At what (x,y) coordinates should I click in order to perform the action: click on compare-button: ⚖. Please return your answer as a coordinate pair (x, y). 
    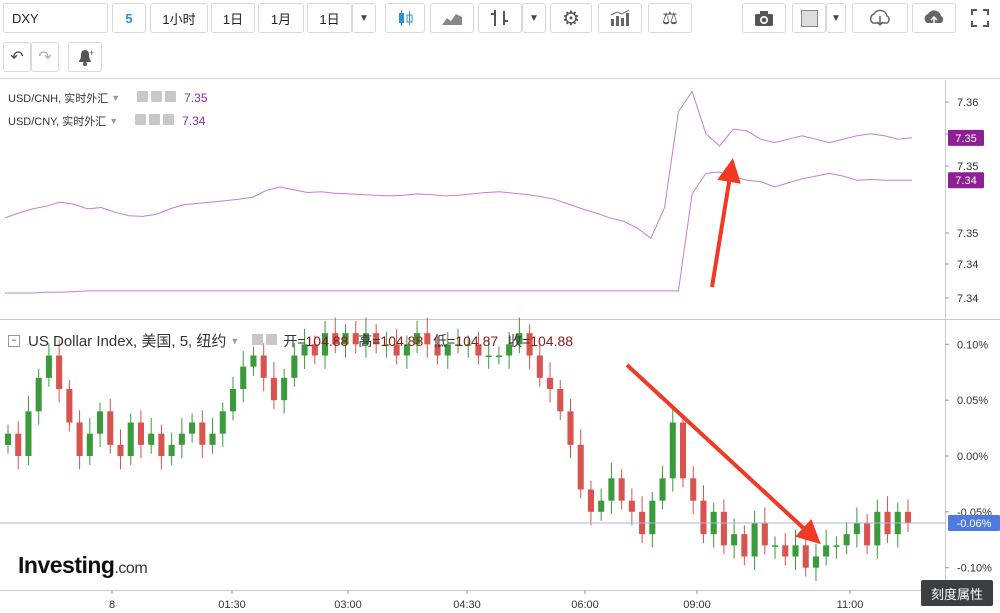
    Looking at the image, I should click on (670, 18).